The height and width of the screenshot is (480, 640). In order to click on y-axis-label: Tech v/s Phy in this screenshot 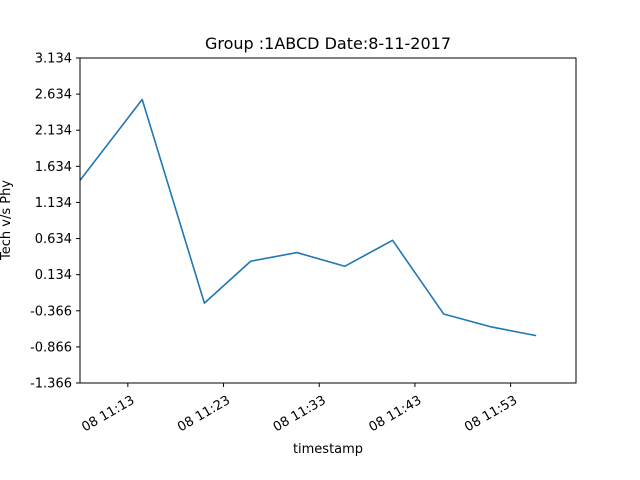, I will do `click(7, 220)`.